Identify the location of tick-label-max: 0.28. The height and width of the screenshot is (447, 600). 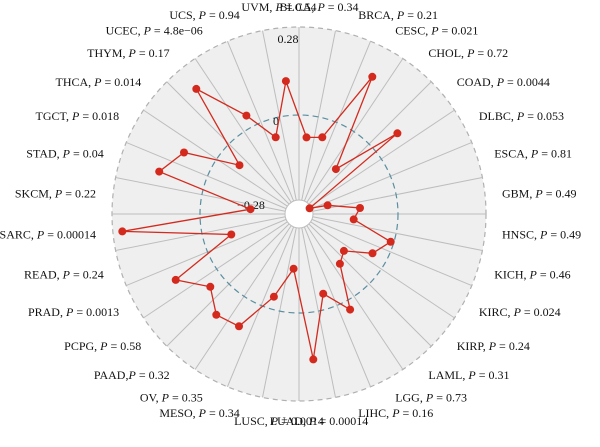
(288, 39).